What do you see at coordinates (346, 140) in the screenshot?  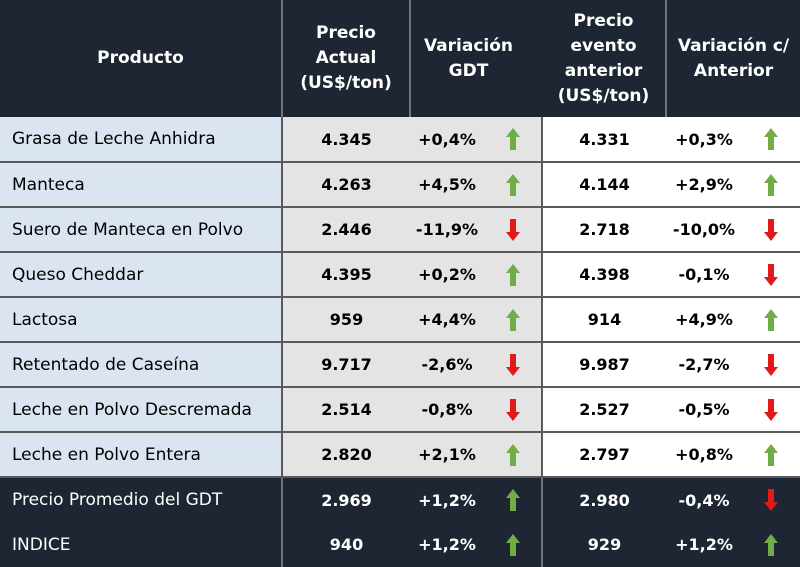 I see `precio-actual: 4.345` at bounding box center [346, 140].